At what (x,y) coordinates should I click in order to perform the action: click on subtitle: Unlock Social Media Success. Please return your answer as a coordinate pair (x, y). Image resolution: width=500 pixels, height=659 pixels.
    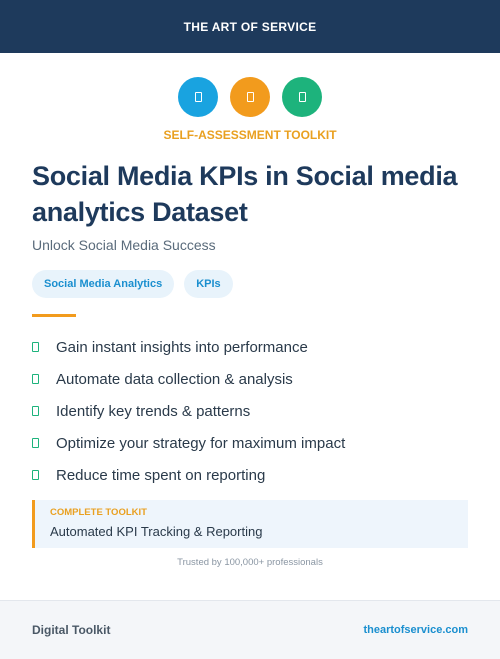
    Looking at the image, I should click on (124, 245).